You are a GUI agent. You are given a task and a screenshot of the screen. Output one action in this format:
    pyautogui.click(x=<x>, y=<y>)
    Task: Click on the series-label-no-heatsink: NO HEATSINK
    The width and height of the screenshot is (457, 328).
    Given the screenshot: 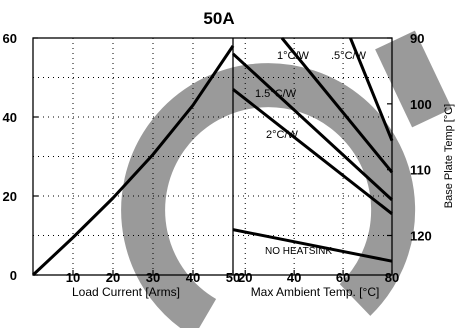 What is the action you would take?
    pyautogui.click(x=298, y=251)
    